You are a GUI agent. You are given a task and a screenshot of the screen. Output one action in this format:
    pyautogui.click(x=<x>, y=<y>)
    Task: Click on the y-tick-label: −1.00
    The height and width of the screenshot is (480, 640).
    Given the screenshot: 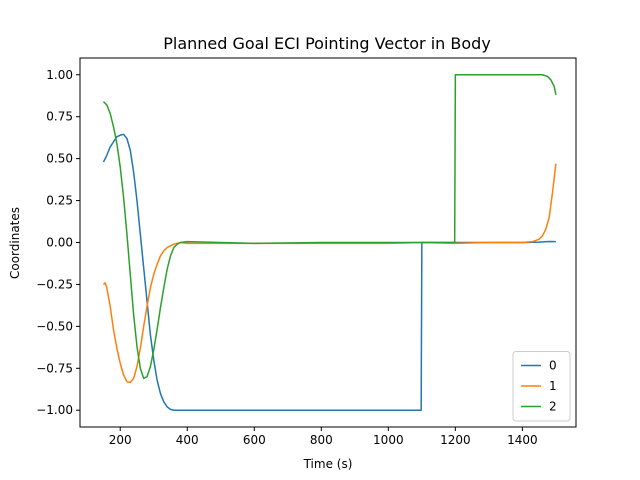 What is the action you would take?
    pyautogui.click(x=54, y=410)
    